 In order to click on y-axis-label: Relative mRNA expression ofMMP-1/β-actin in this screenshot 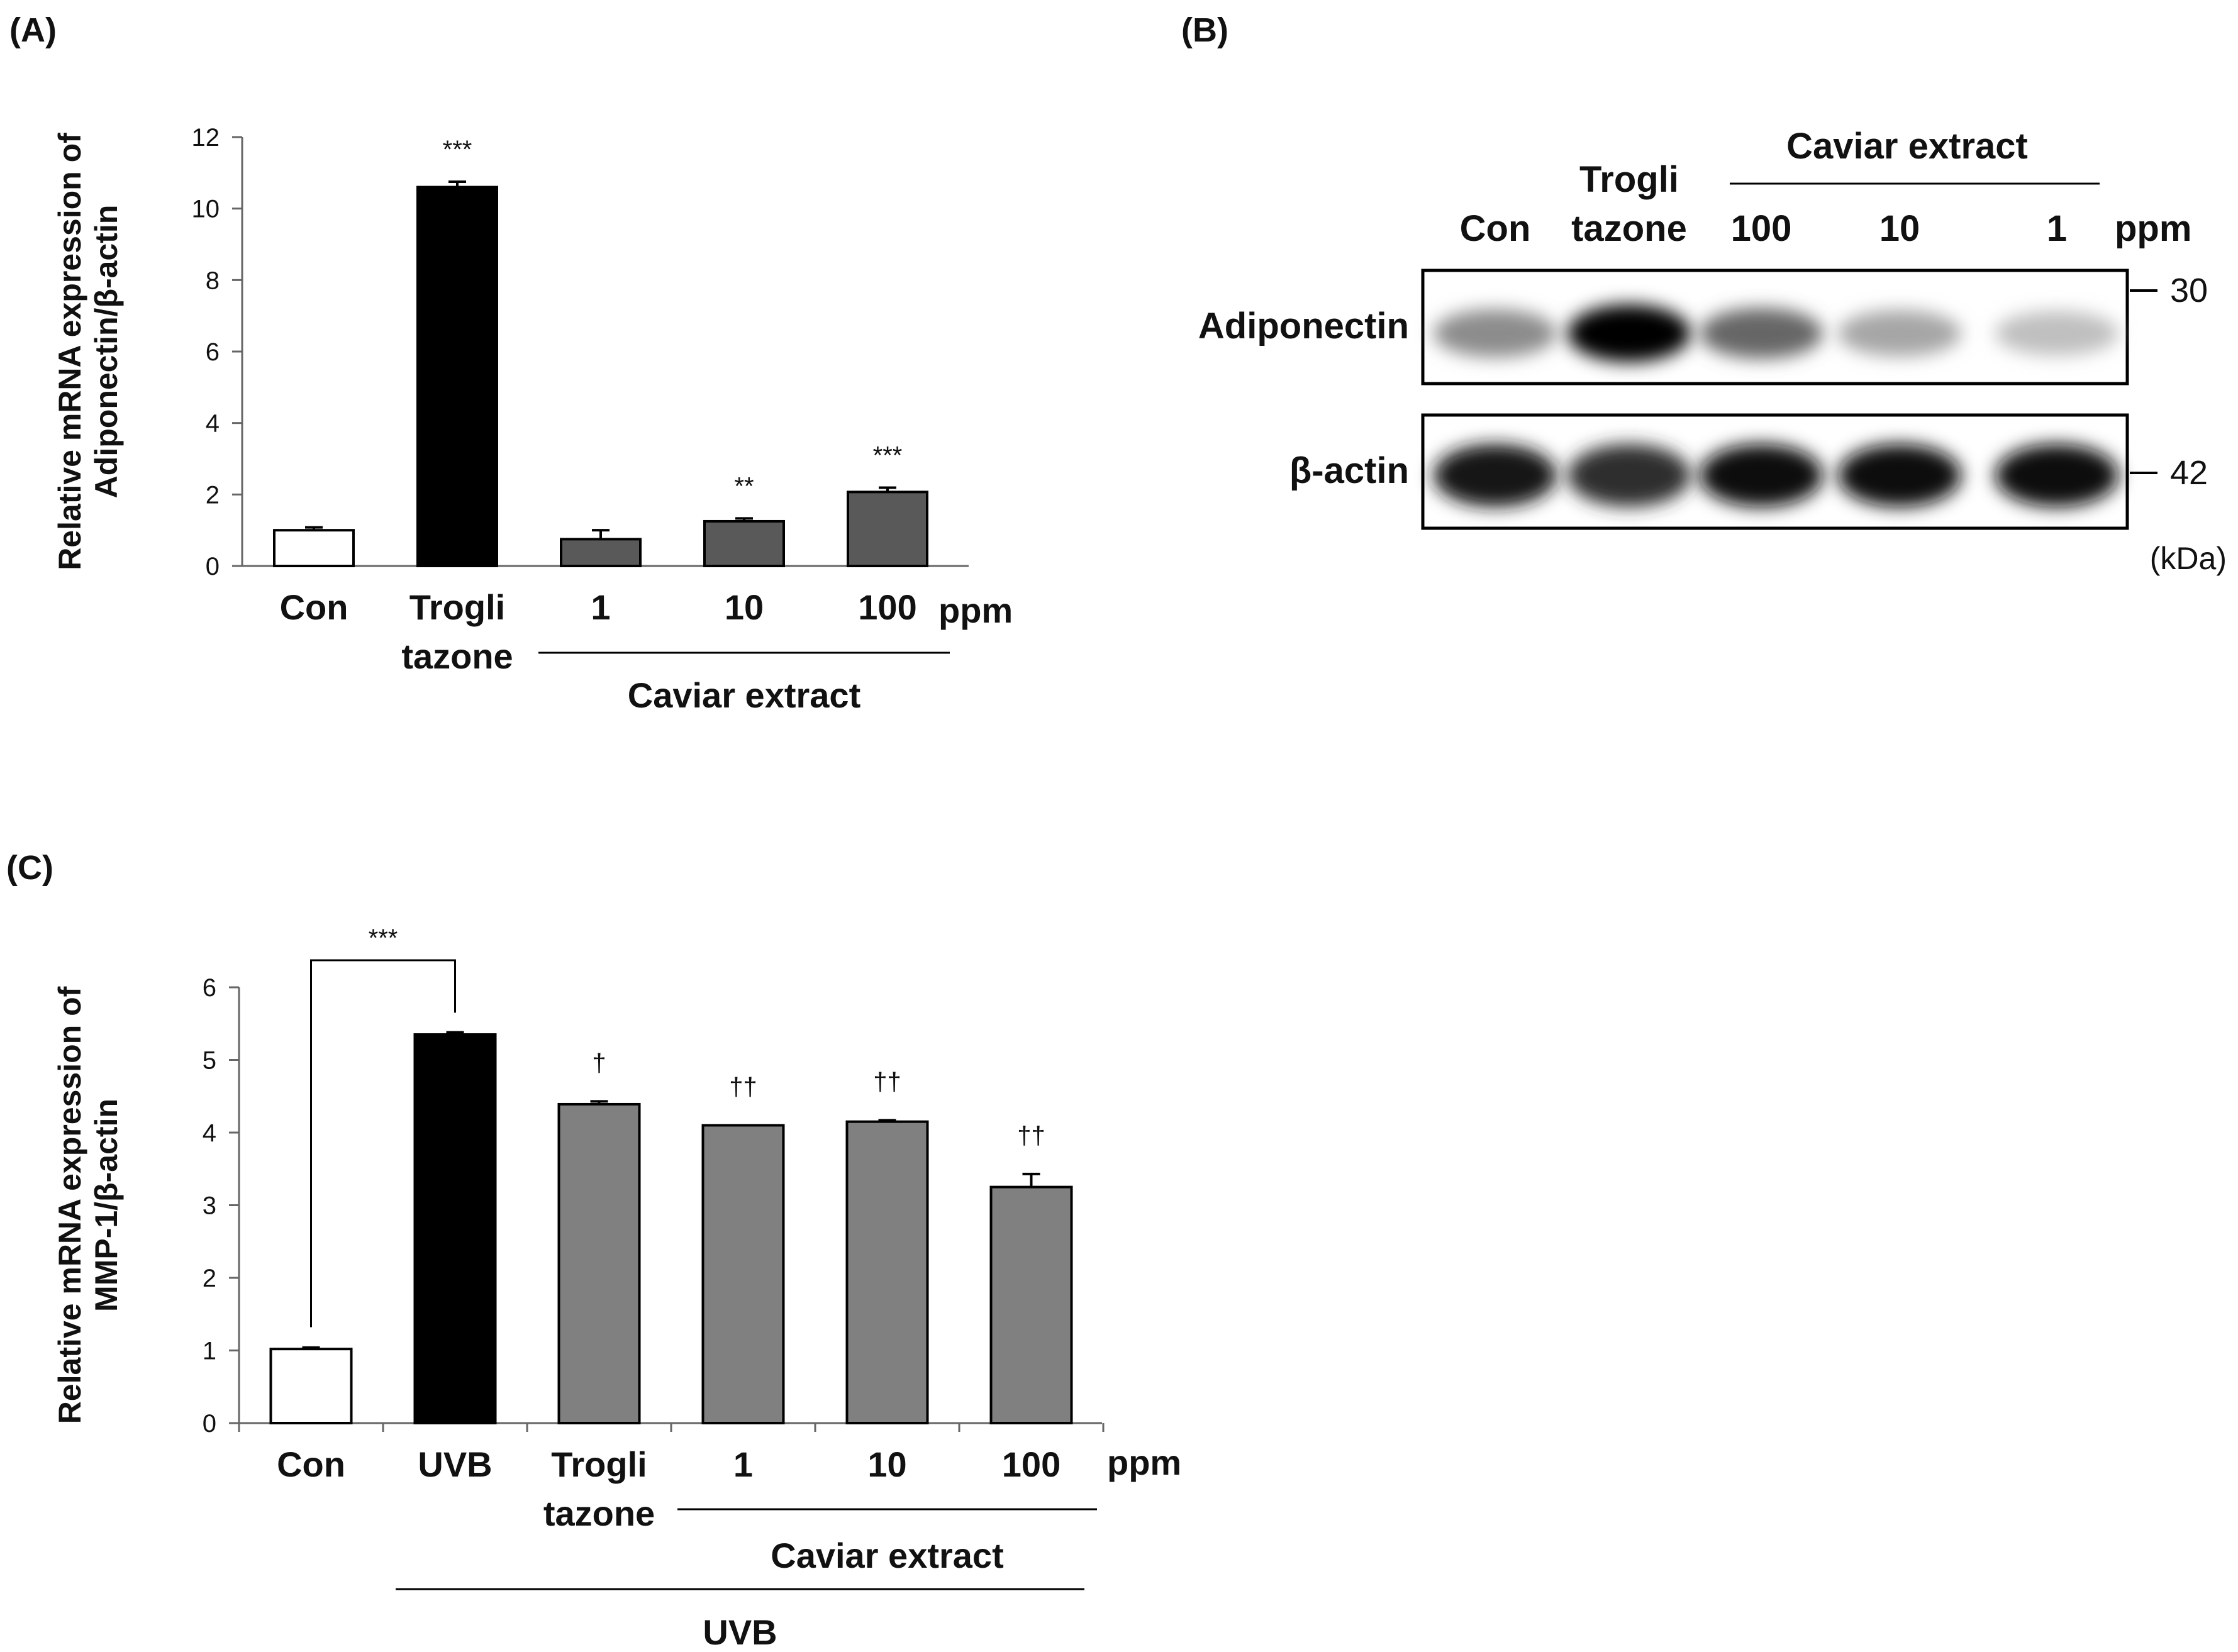, I will do `click(88, 1205)`.